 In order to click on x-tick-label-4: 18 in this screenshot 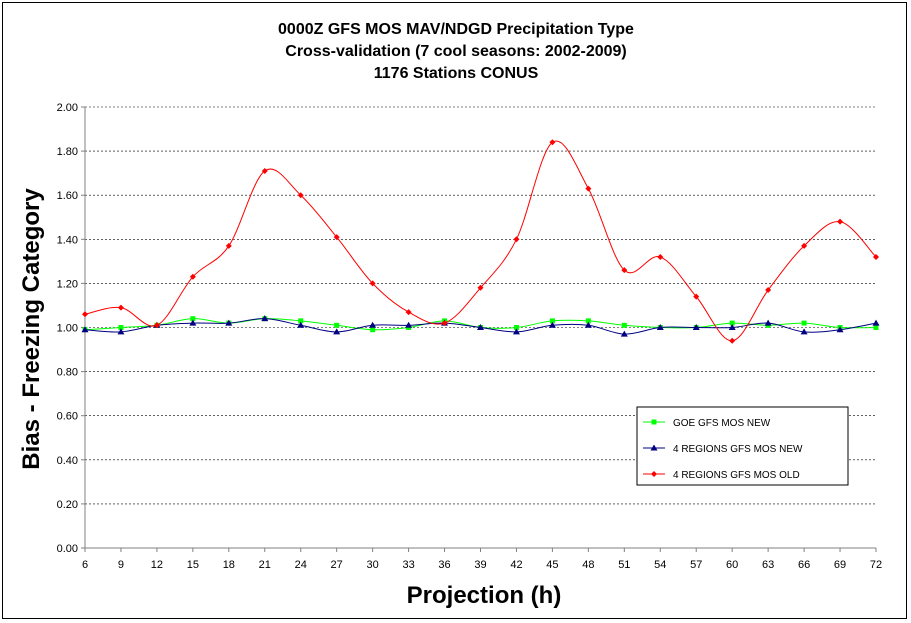, I will do `click(229, 565)`.